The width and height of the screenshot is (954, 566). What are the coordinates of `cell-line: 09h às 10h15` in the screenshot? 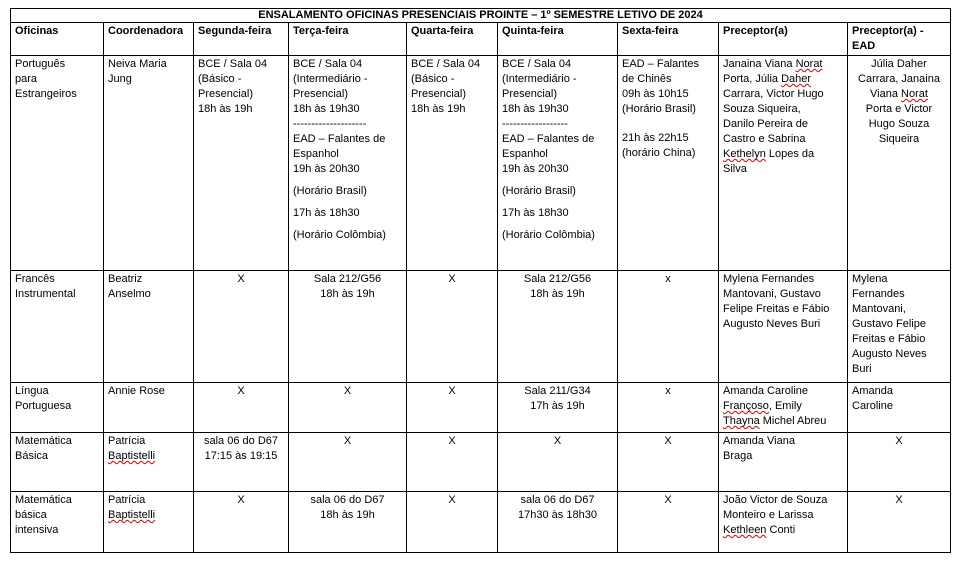 It's located at (655, 94).